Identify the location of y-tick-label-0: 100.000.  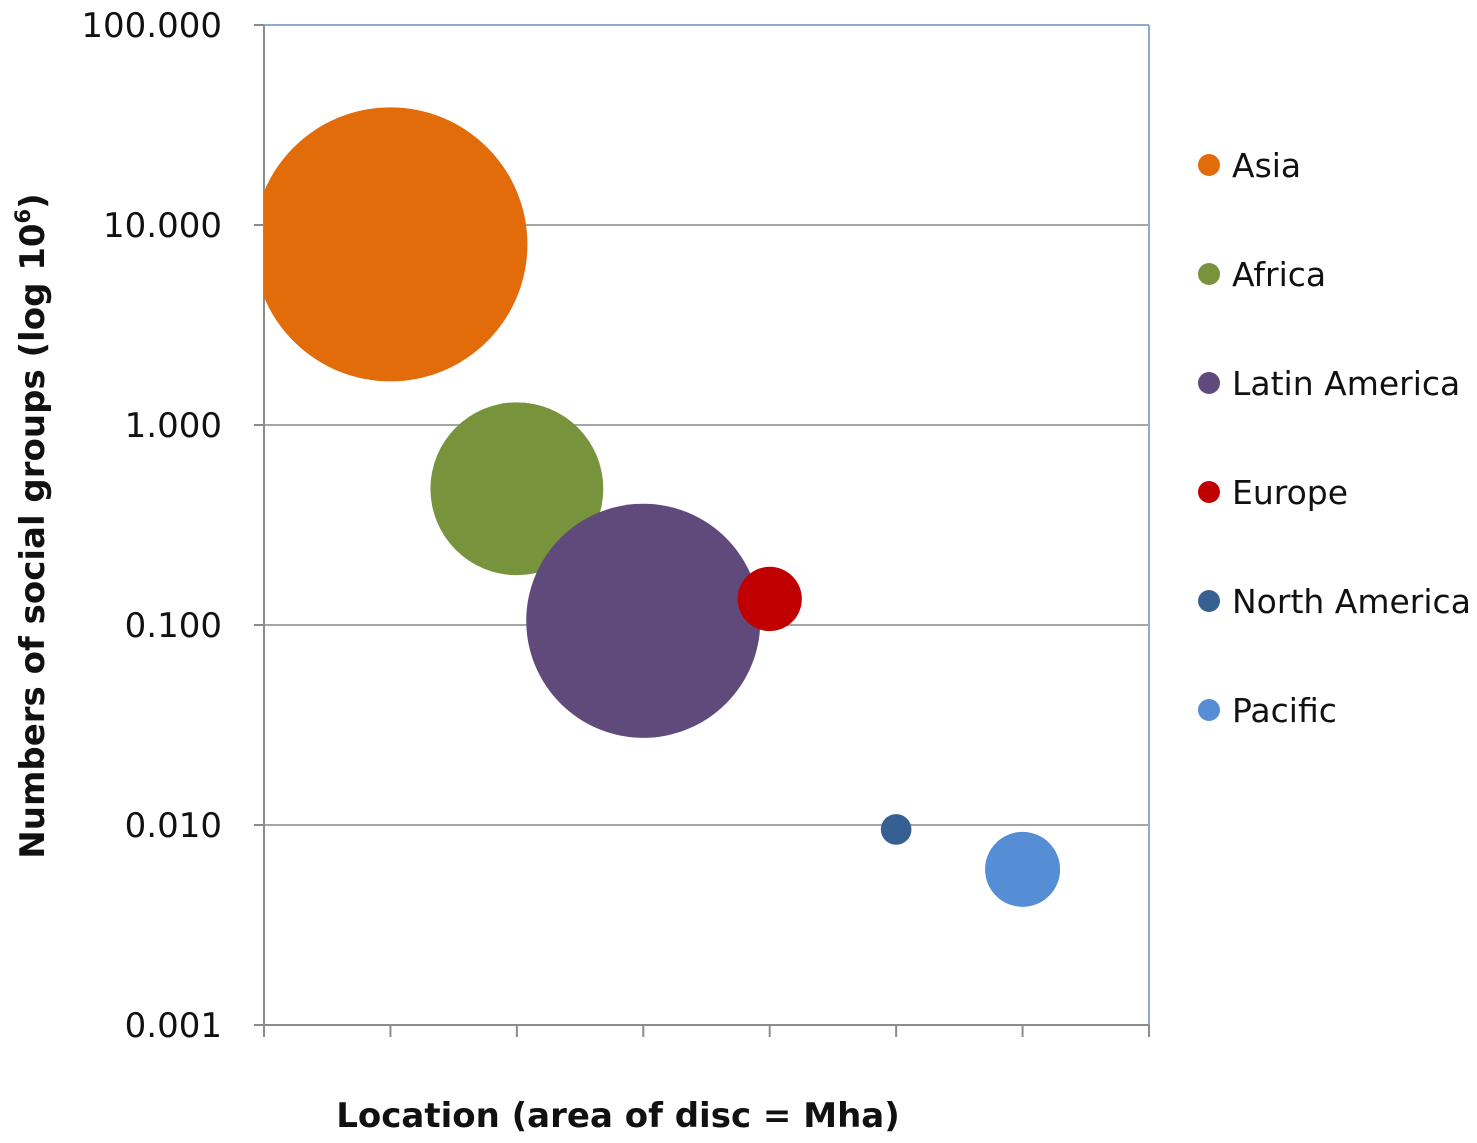
(151, 26).